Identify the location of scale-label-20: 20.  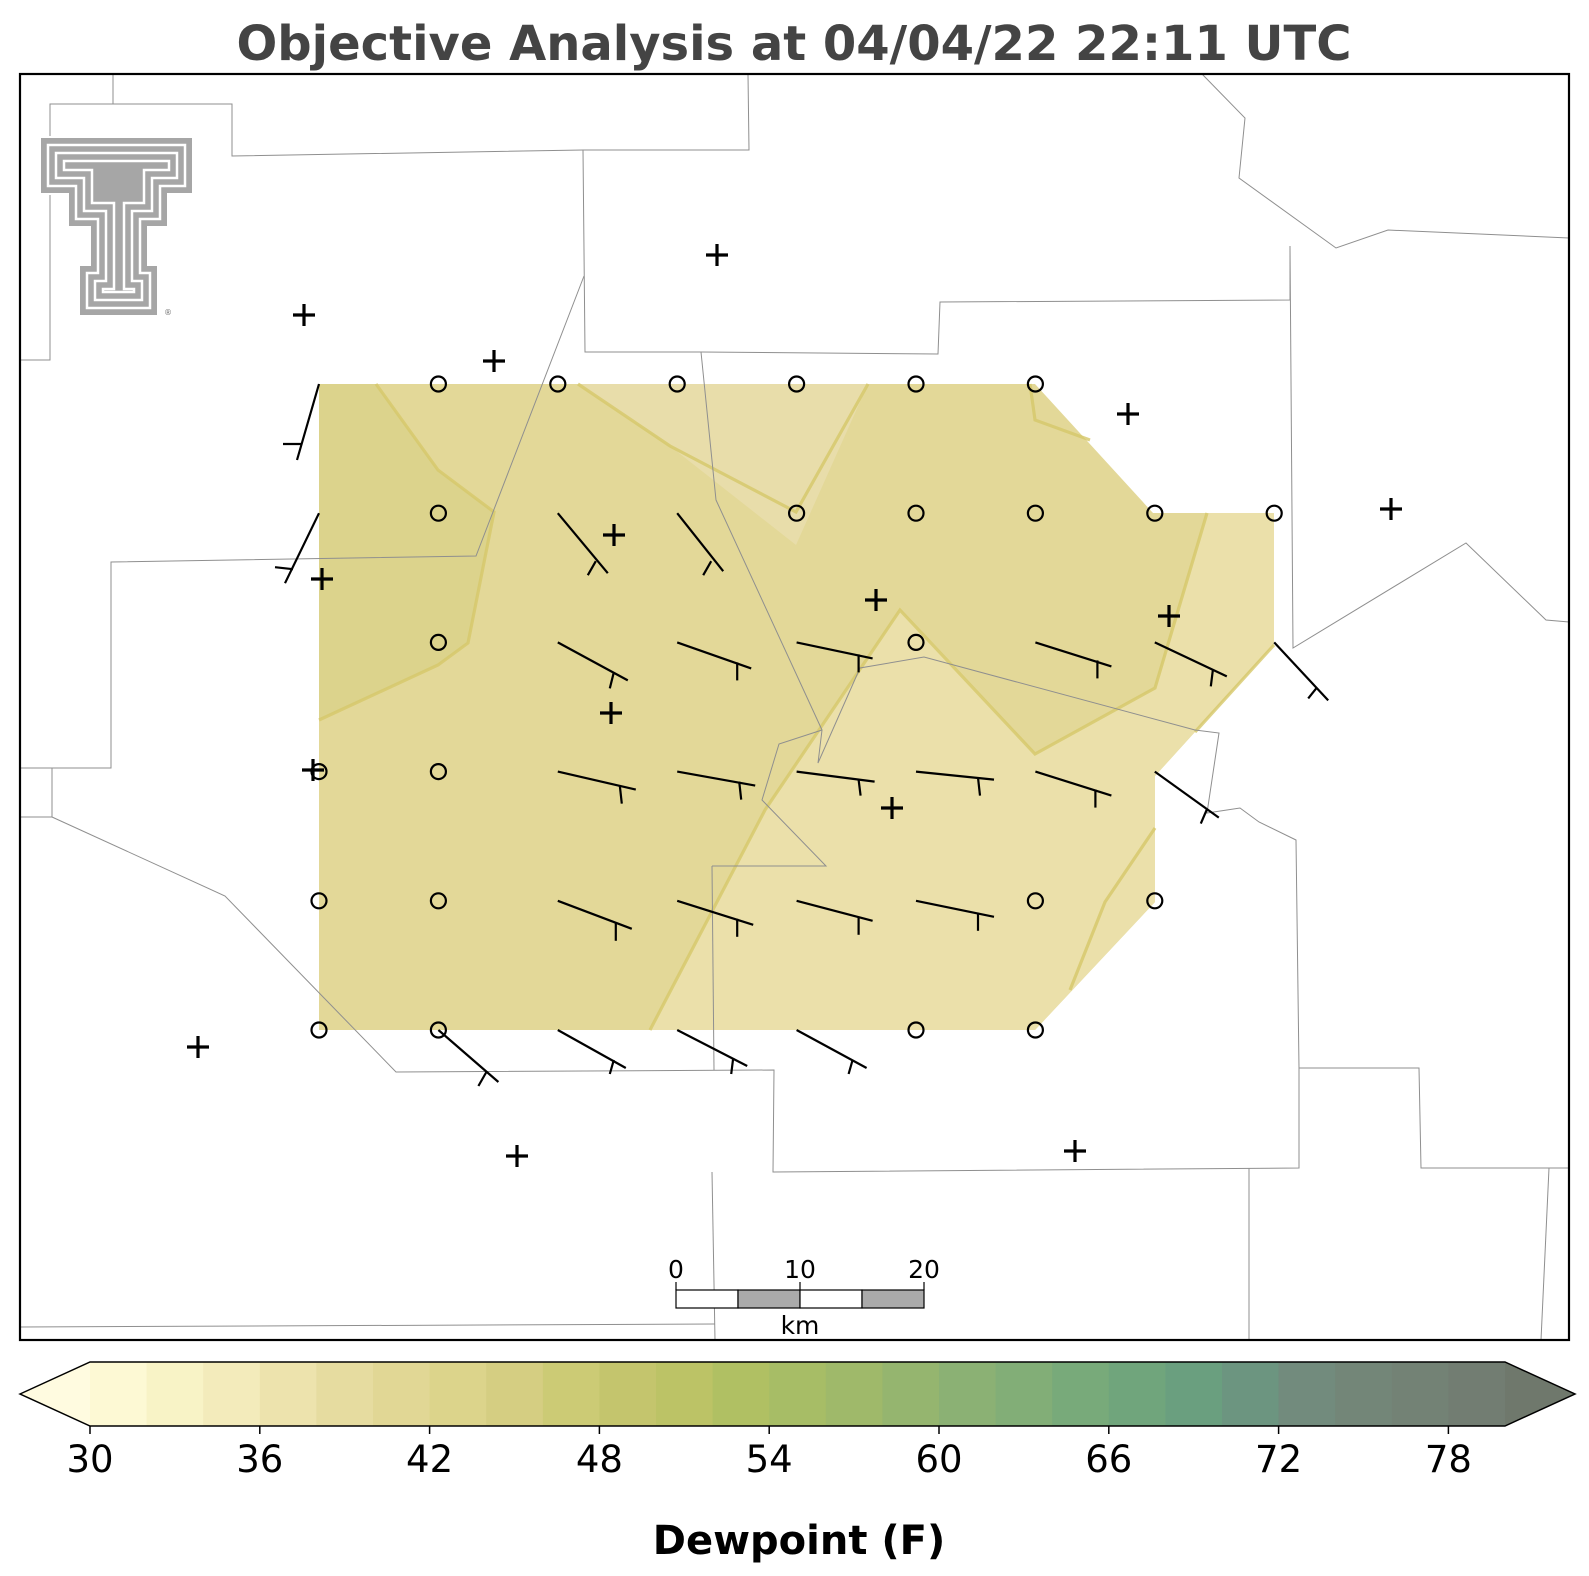
(924, 1269).